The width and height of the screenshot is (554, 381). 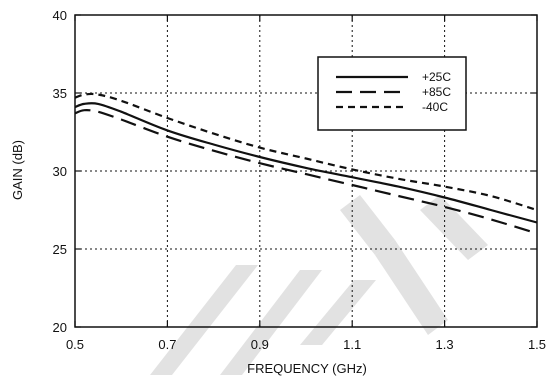 What do you see at coordinates (17, 170) in the screenshot?
I see `y-axis-label: GAIN (dB)` at bounding box center [17, 170].